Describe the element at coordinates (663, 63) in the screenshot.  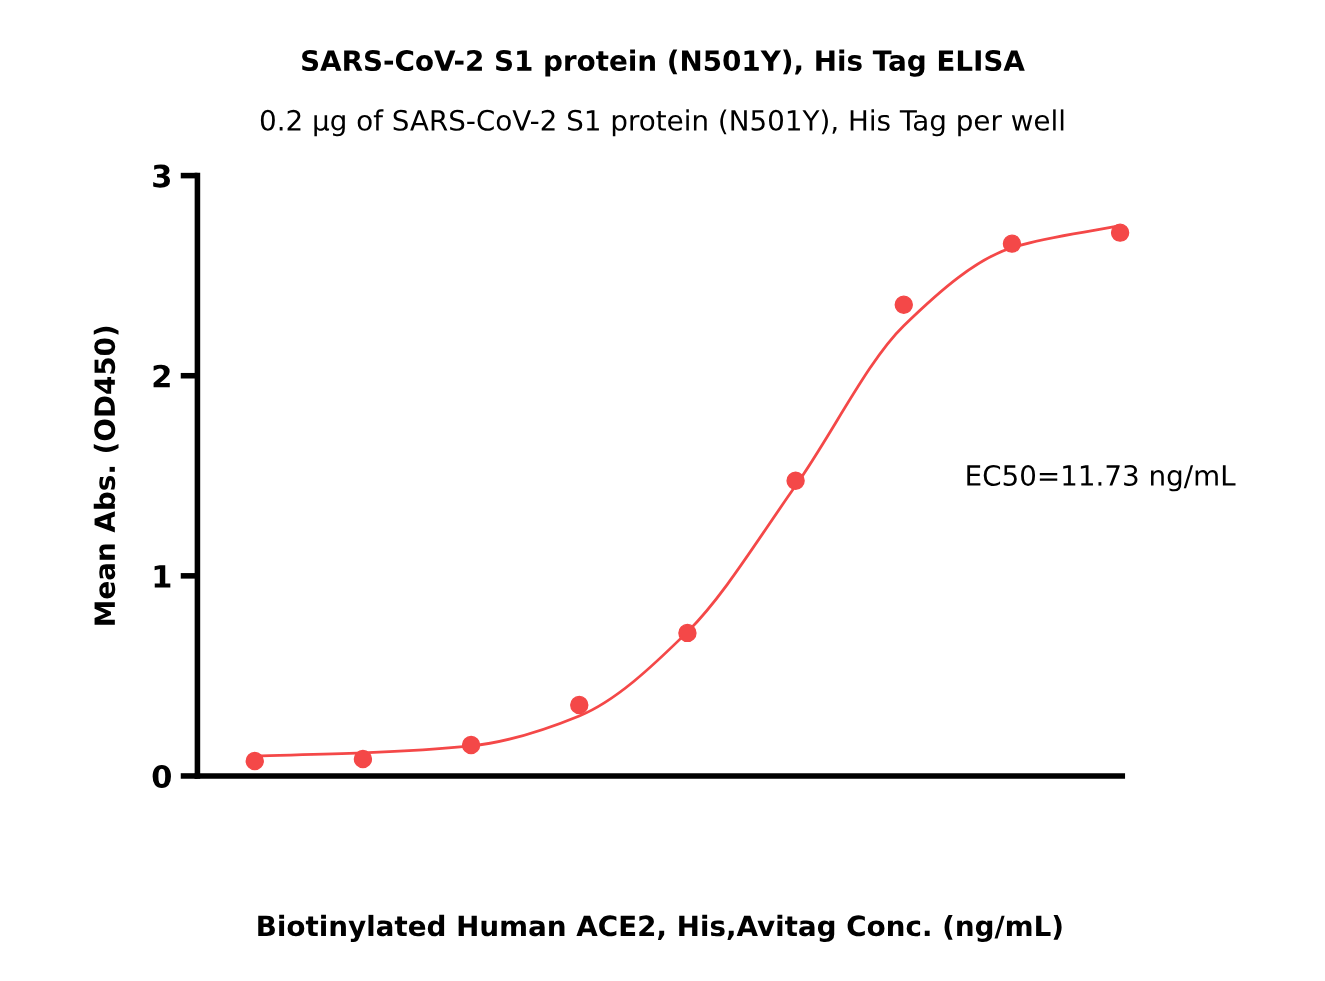
I see `chart-title: SARS-CoV-2 S1 protein (N501Y), His Tag ELISA` at that location.